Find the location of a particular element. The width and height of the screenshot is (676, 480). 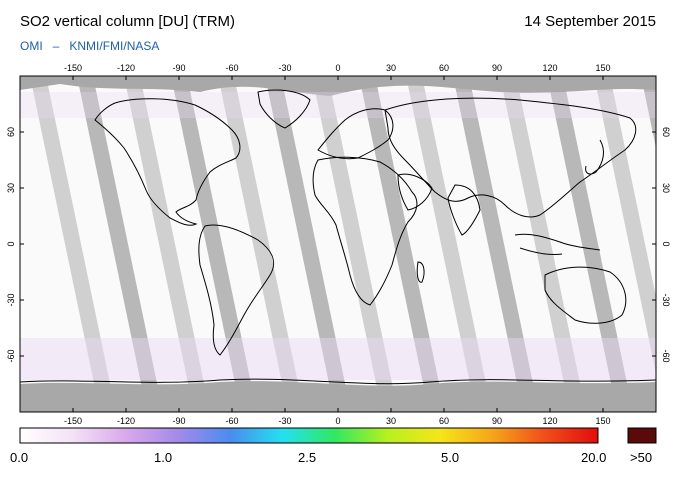

lat-tick-label-right: -30 is located at coordinates (666, 299).